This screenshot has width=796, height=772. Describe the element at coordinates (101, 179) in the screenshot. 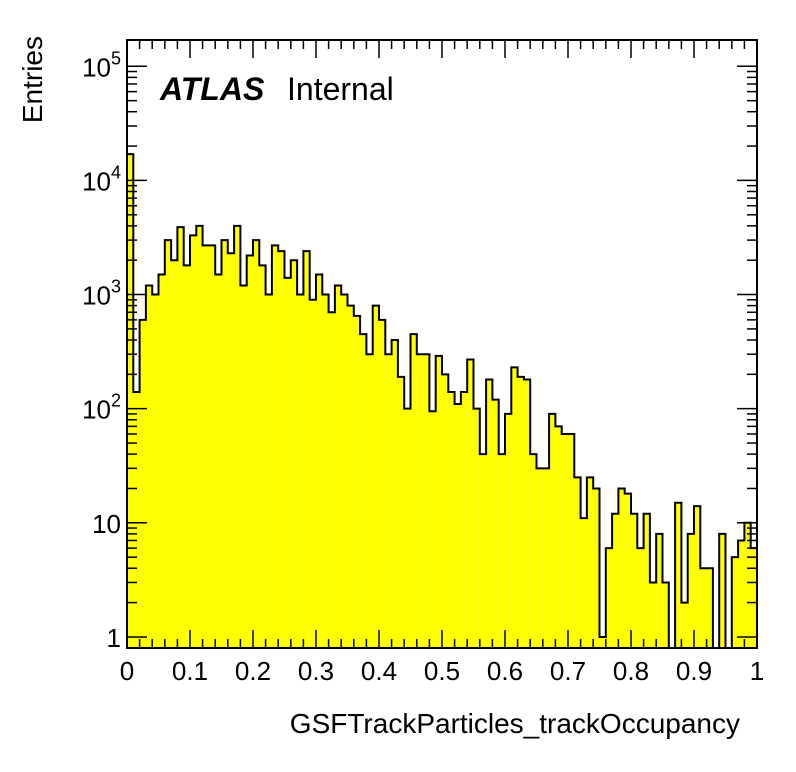

I see `y-tick-label: 10⁴` at that location.